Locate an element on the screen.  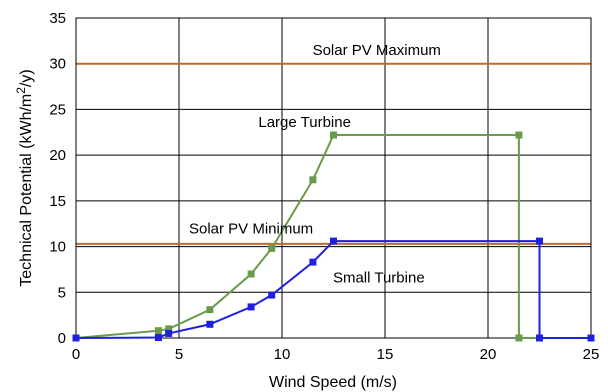
annotation-label: Small Turbine is located at coordinates (379, 278).